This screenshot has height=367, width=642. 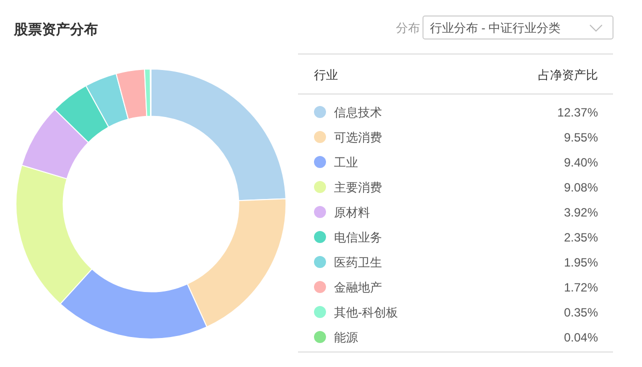 What do you see at coordinates (346, 163) in the screenshot?
I see `legend-label: 工业` at bounding box center [346, 163].